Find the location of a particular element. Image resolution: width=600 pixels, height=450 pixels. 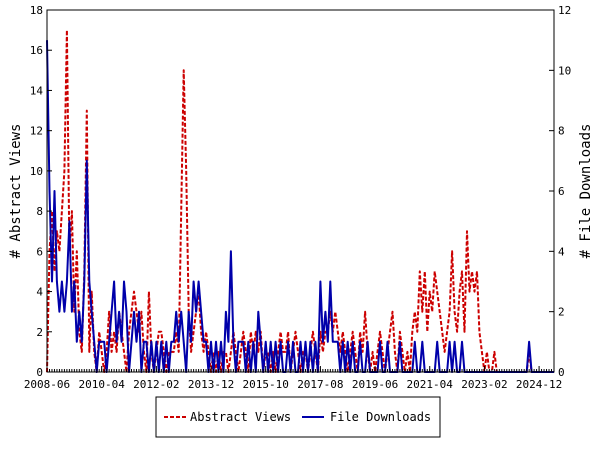

x-tick-label: 2015-10 is located at coordinates (266, 384).